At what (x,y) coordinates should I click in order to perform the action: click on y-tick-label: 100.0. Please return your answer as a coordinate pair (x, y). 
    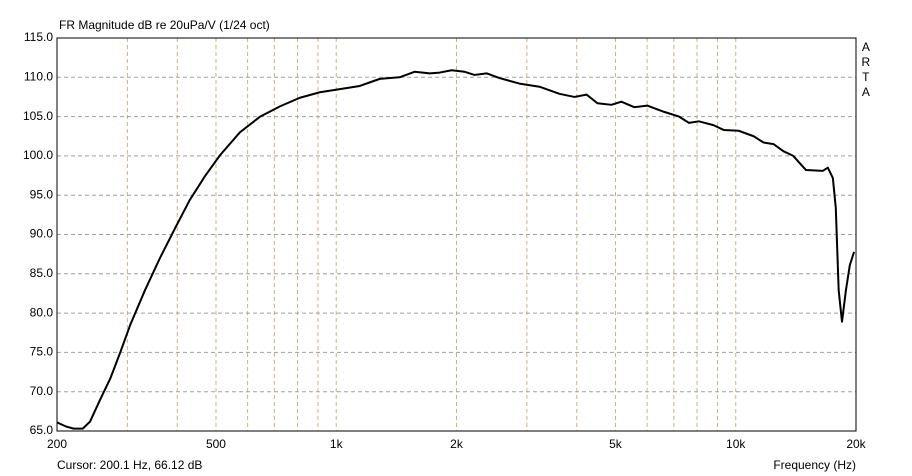
    Looking at the image, I should click on (38, 155).